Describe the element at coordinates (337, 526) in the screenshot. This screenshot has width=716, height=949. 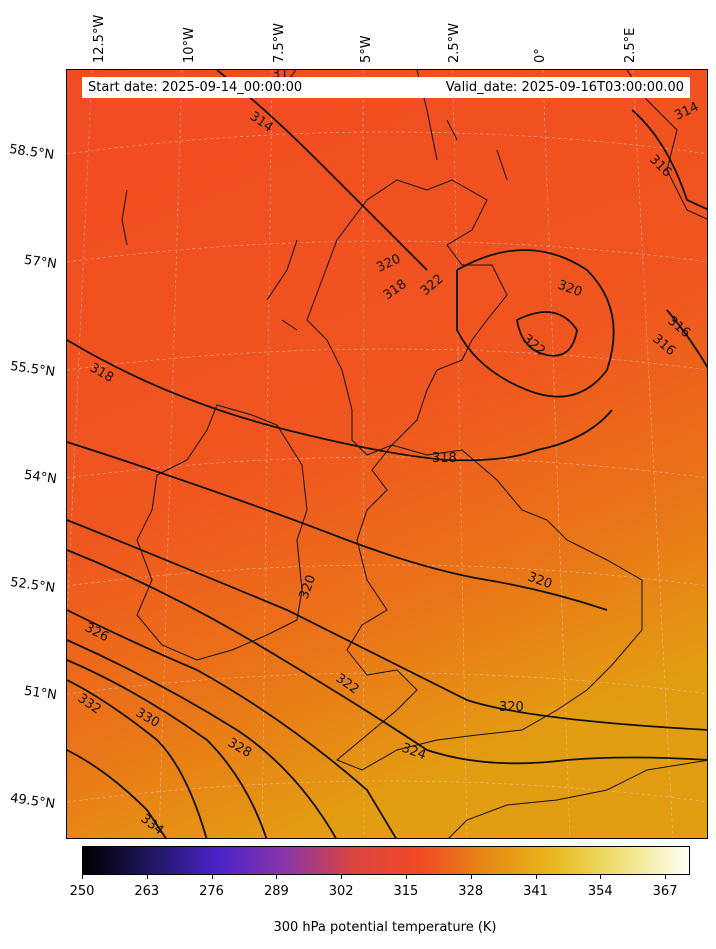
I see `contour-320-south` at that location.